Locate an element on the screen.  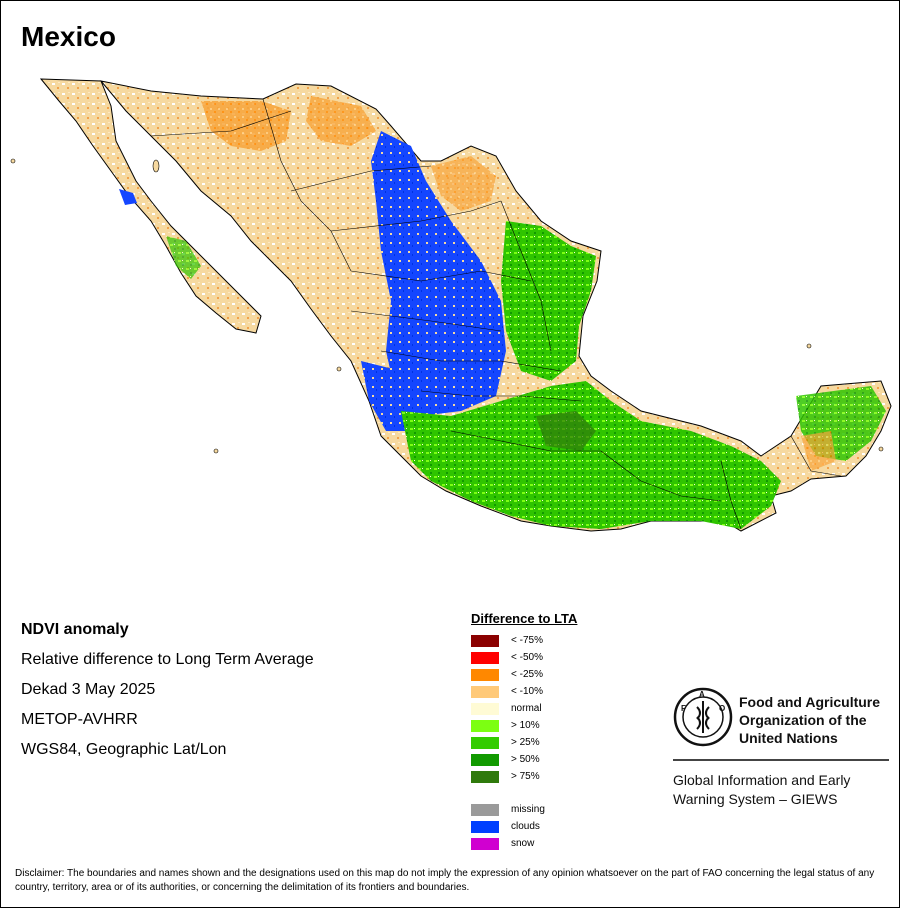
svg-text: A is located at coordinates (702, 694).